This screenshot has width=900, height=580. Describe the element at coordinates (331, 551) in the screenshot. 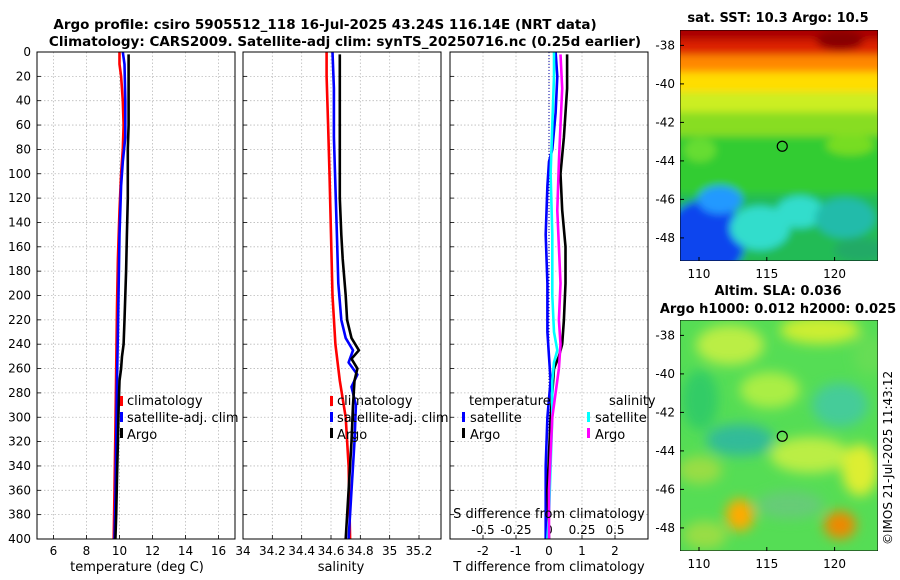

I see `x-tick-label: 34.6` at that location.